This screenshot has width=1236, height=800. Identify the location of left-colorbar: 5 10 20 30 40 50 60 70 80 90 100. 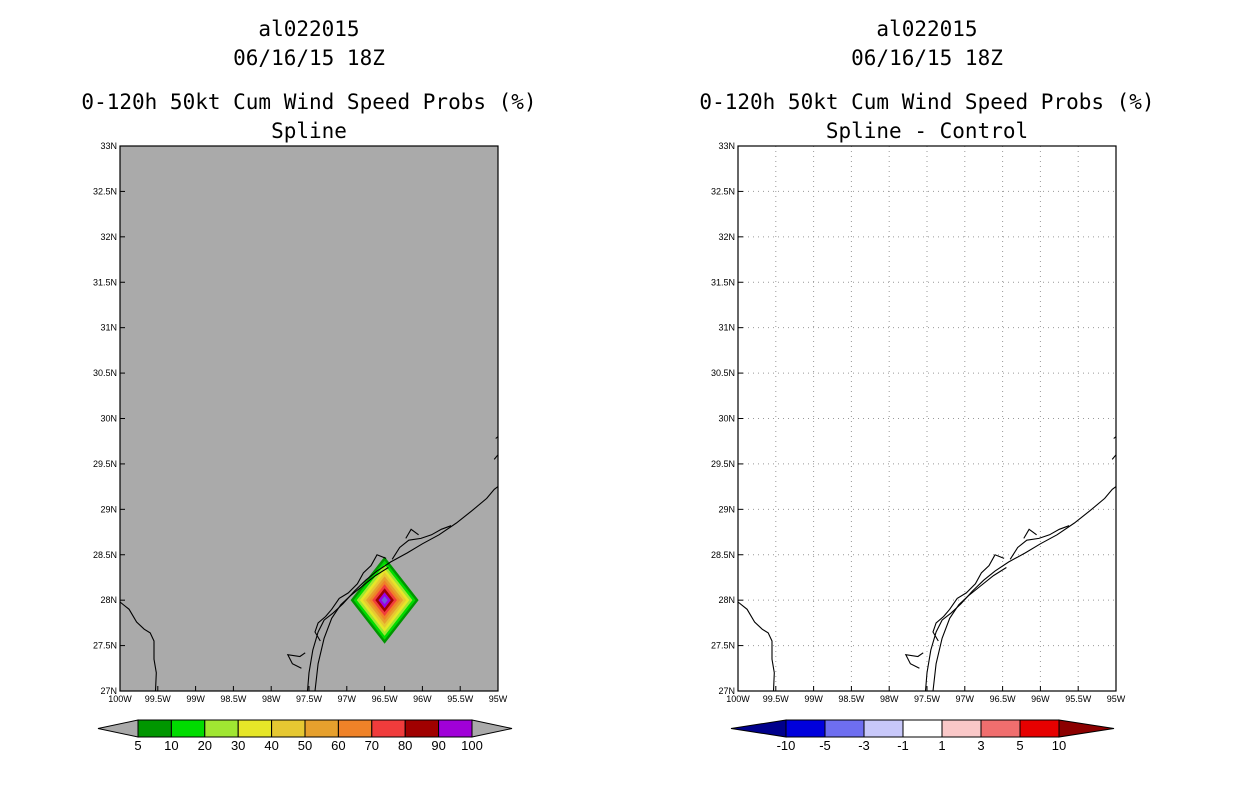
(305, 736).